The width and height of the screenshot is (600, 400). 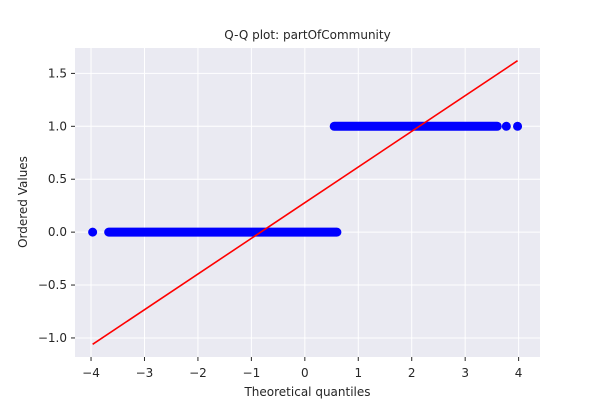 I want to click on x-tick-label: 3, so click(x=465, y=373).